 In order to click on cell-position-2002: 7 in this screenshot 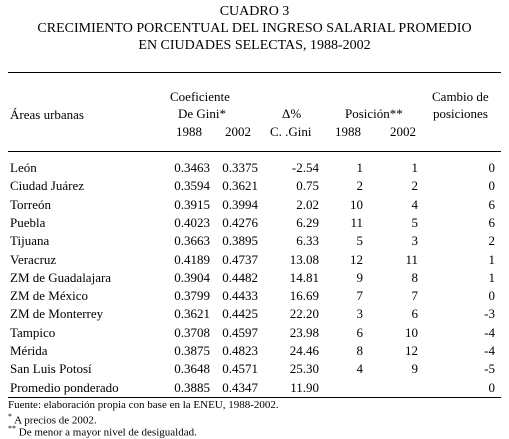, I will do `click(415, 296)`.